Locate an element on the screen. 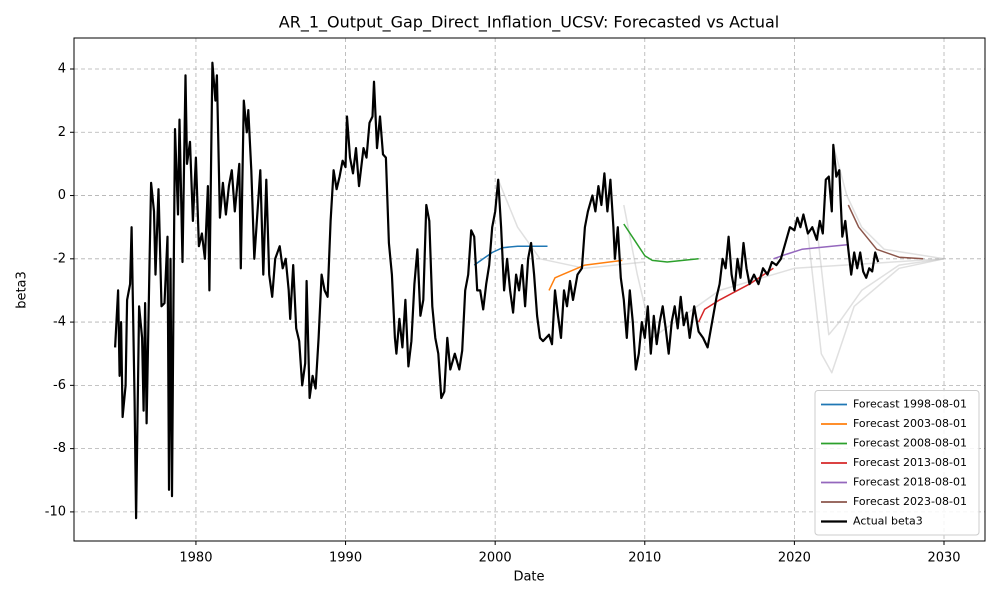 This screenshot has height=604, width=1000. y-axis-label: beta3 is located at coordinates (22, 290).